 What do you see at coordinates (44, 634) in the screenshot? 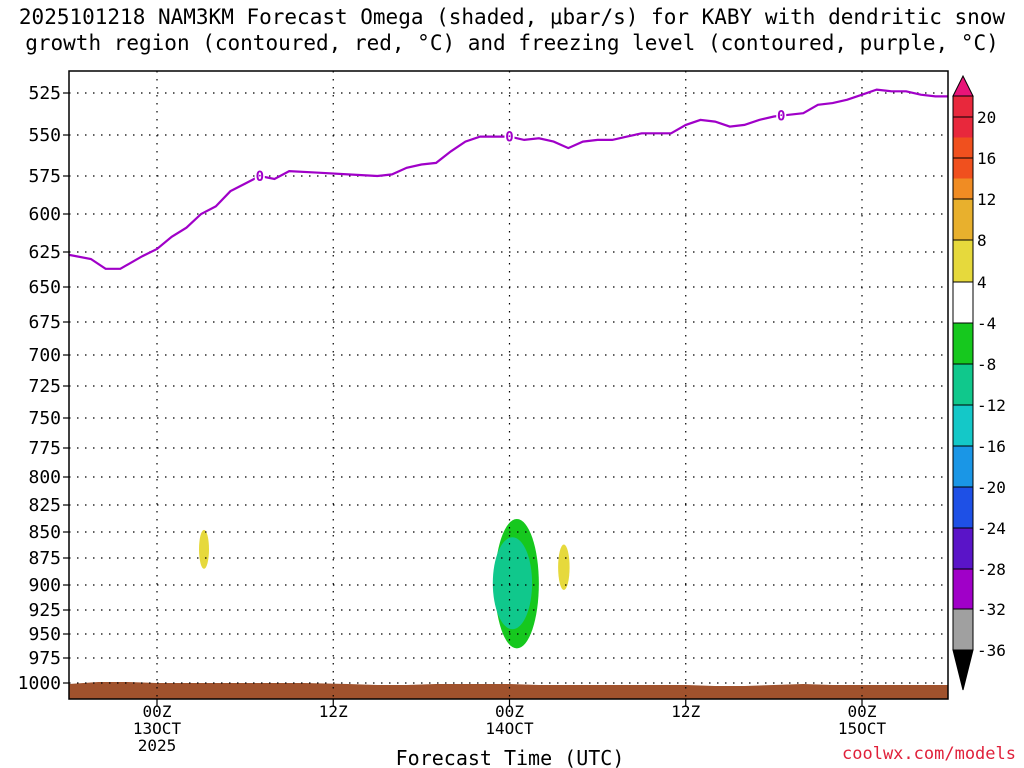
I see `y-tick-label: 950` at bounding box center [44, 634].